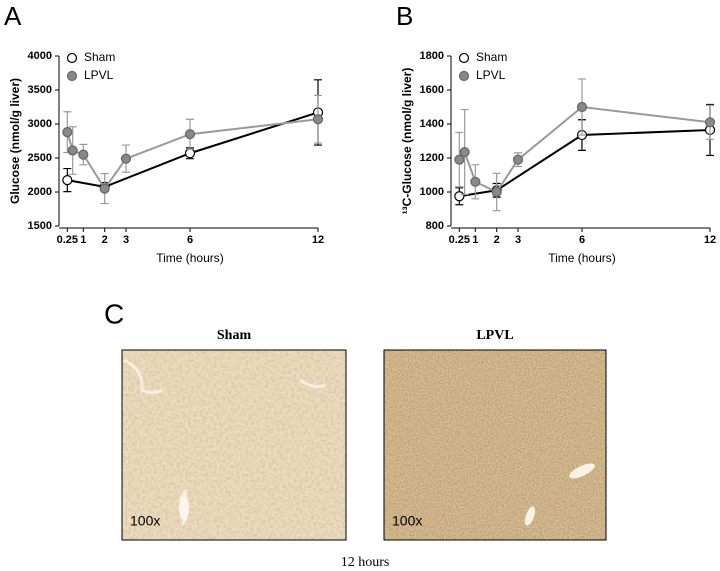 The image size is (720, 571). Describe the element at coordinates (365, 562) in the screenshot. I see `caption: 12 hours` at that location.